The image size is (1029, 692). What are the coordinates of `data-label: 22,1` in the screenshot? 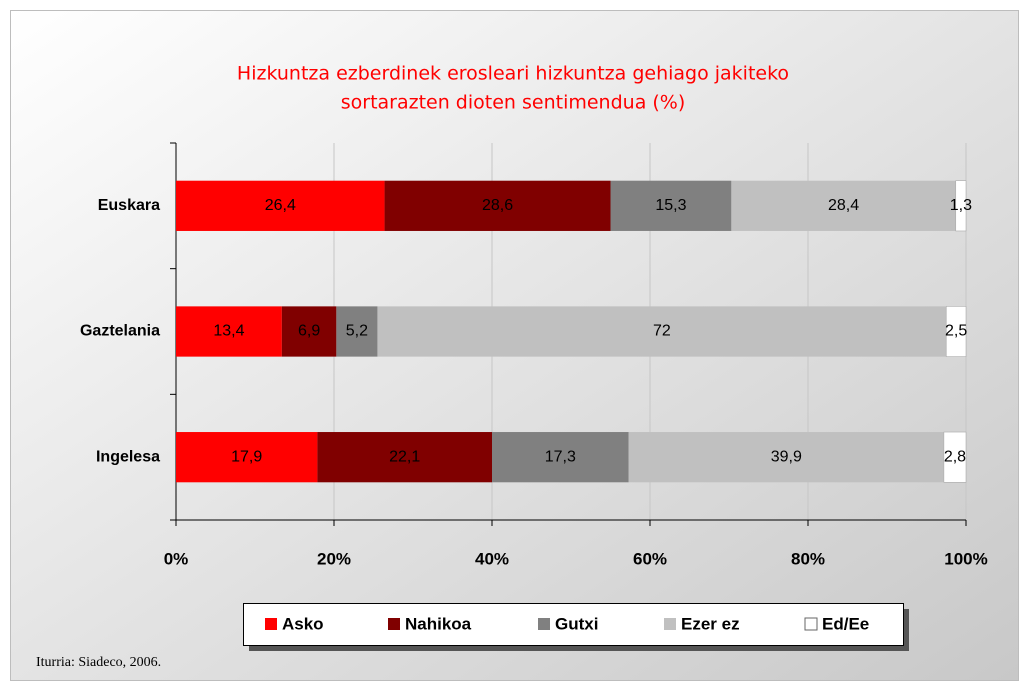 It's located at (404, 456).